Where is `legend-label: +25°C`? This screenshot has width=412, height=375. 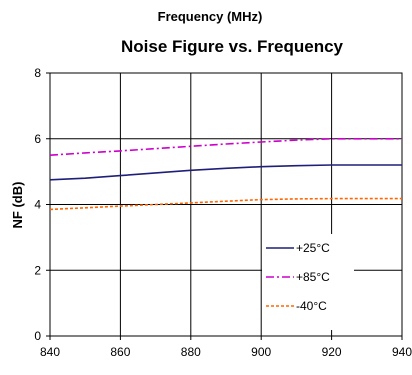
legend-label: +25°C is located at coordinates (313, 248).